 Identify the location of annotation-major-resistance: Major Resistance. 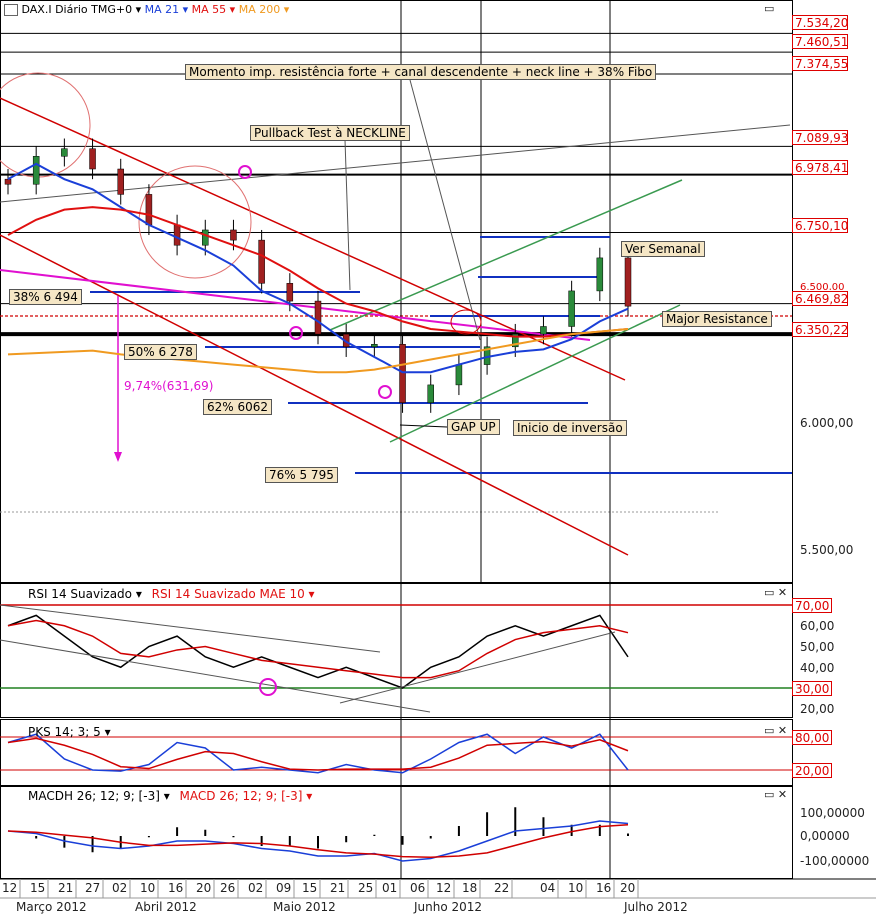
(717, 319).